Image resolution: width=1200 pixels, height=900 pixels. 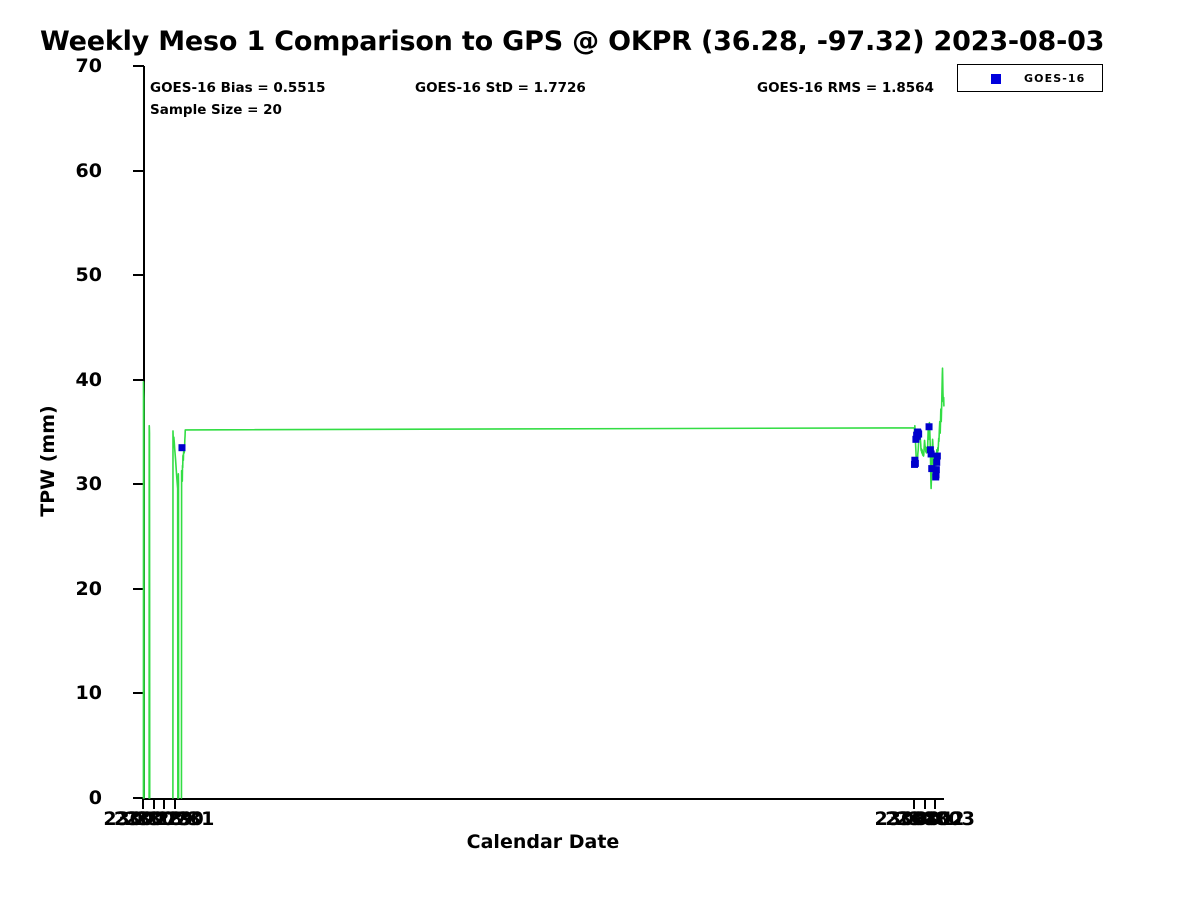 I want to click on stat-rms: GOES-16 RMS = 1.8564, so click(x=845, y=88).